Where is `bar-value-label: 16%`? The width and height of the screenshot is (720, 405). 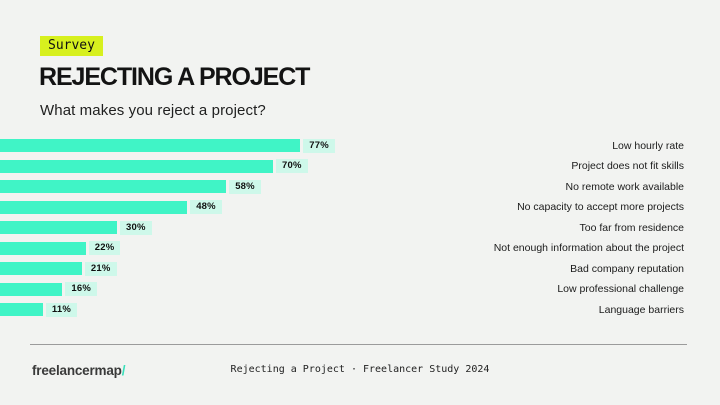 bar-value-label: 16% is located at coordinates (81, 289).